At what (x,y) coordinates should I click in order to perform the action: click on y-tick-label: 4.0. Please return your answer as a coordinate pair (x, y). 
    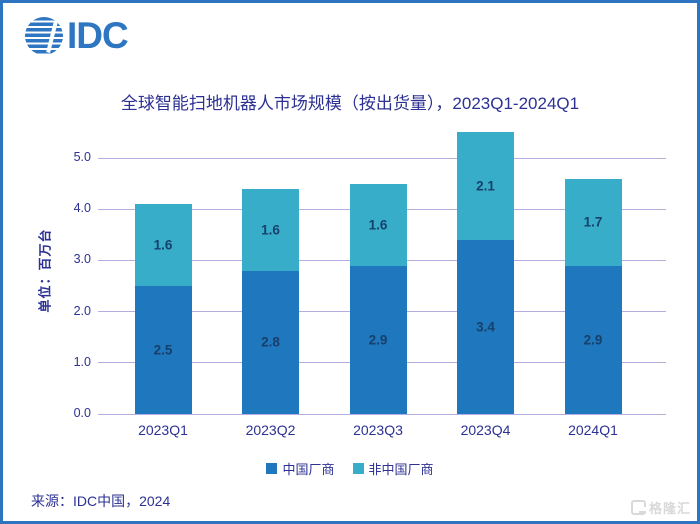
    Looking at the image, I should click on (82, 208).